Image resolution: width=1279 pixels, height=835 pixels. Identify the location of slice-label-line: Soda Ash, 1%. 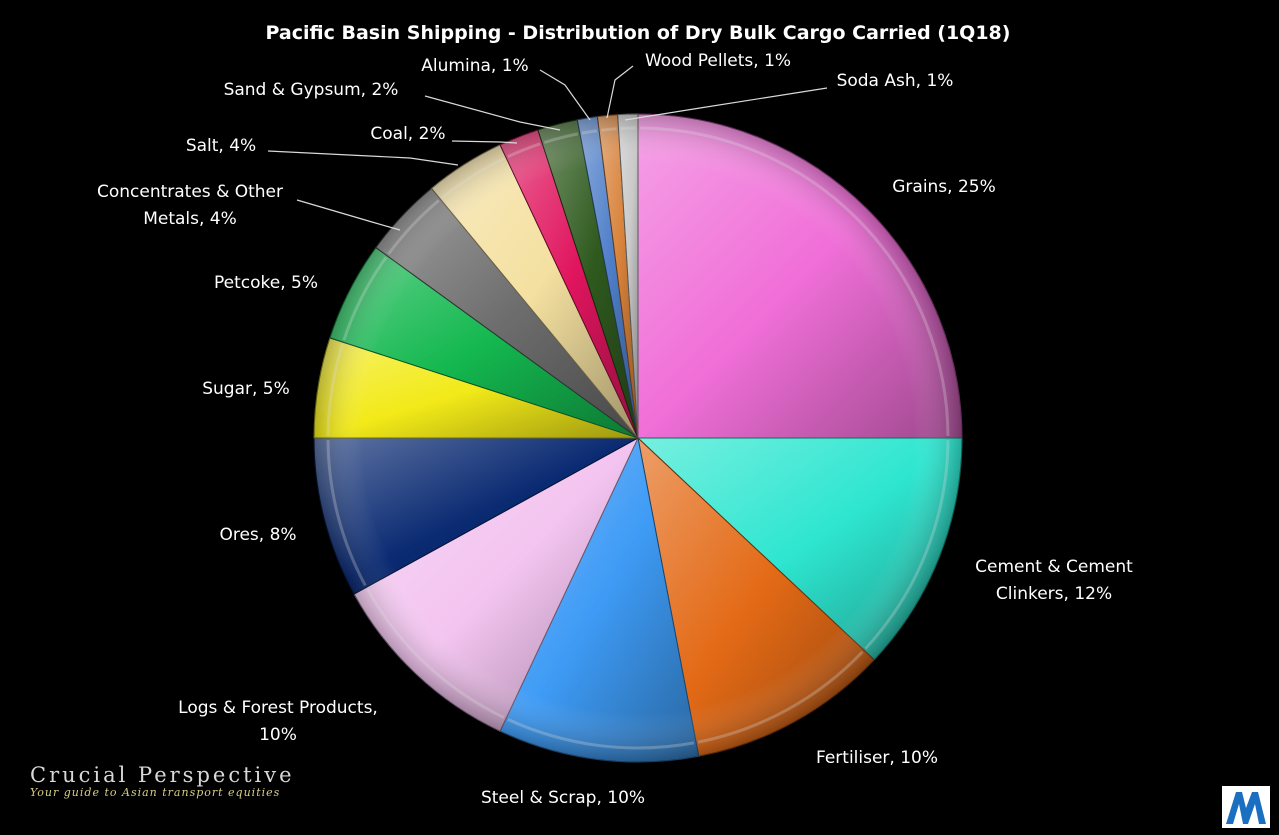
(895, 81).